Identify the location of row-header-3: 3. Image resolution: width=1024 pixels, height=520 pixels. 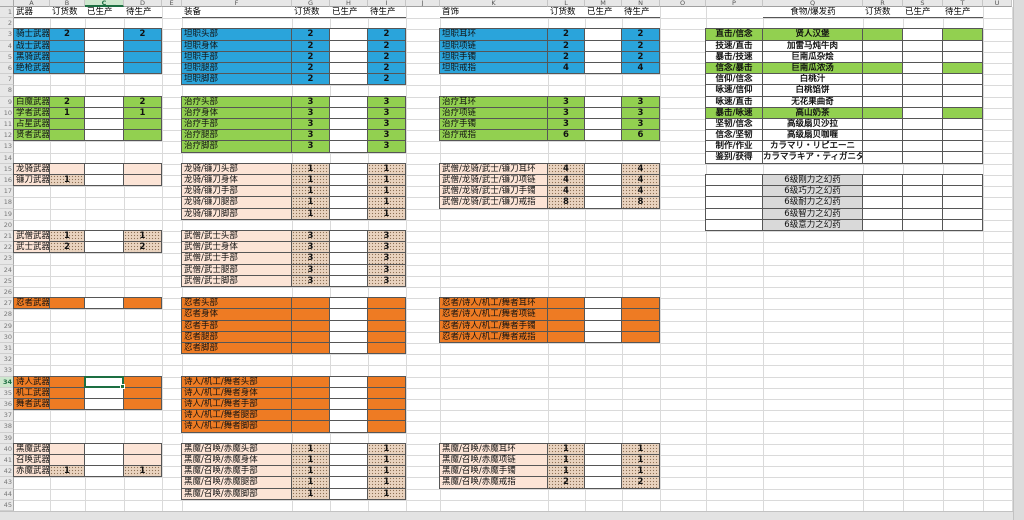
(7, 35).